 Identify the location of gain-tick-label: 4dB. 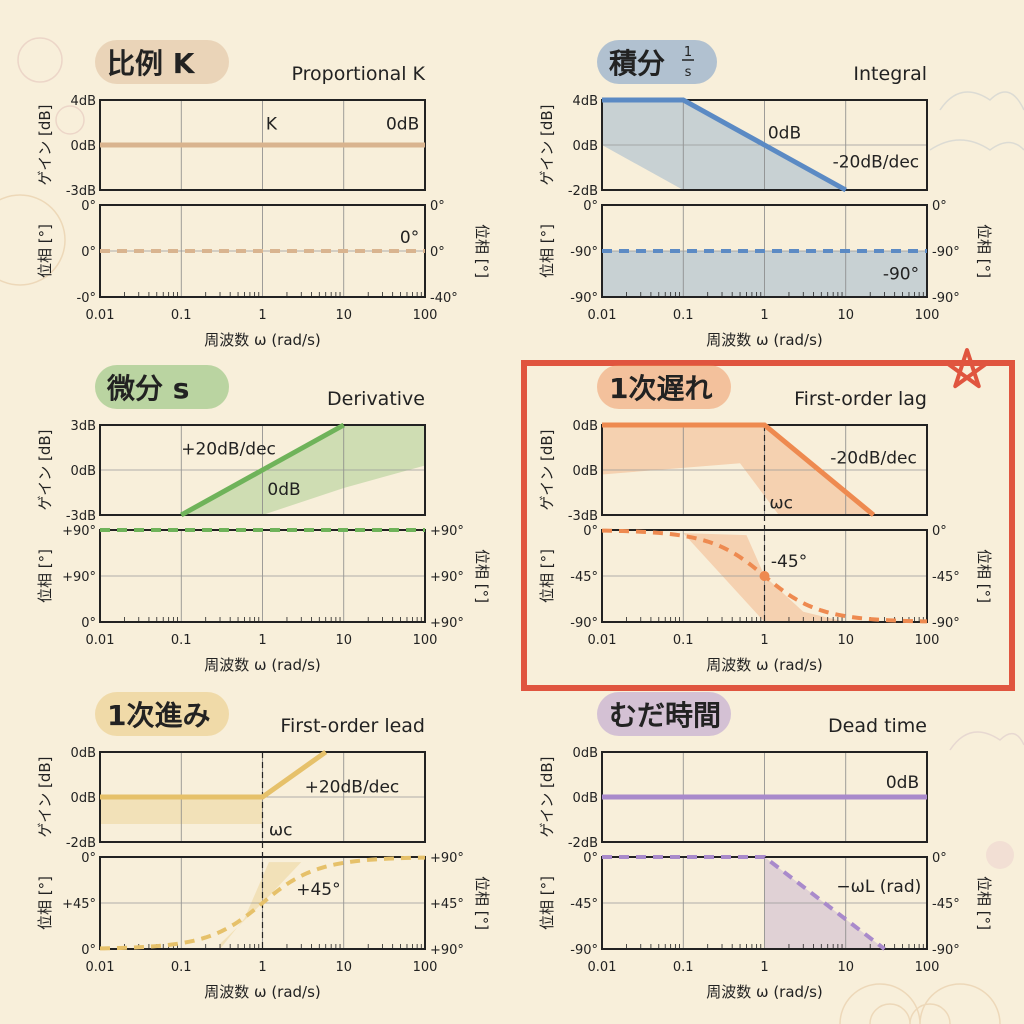
(585, 101).